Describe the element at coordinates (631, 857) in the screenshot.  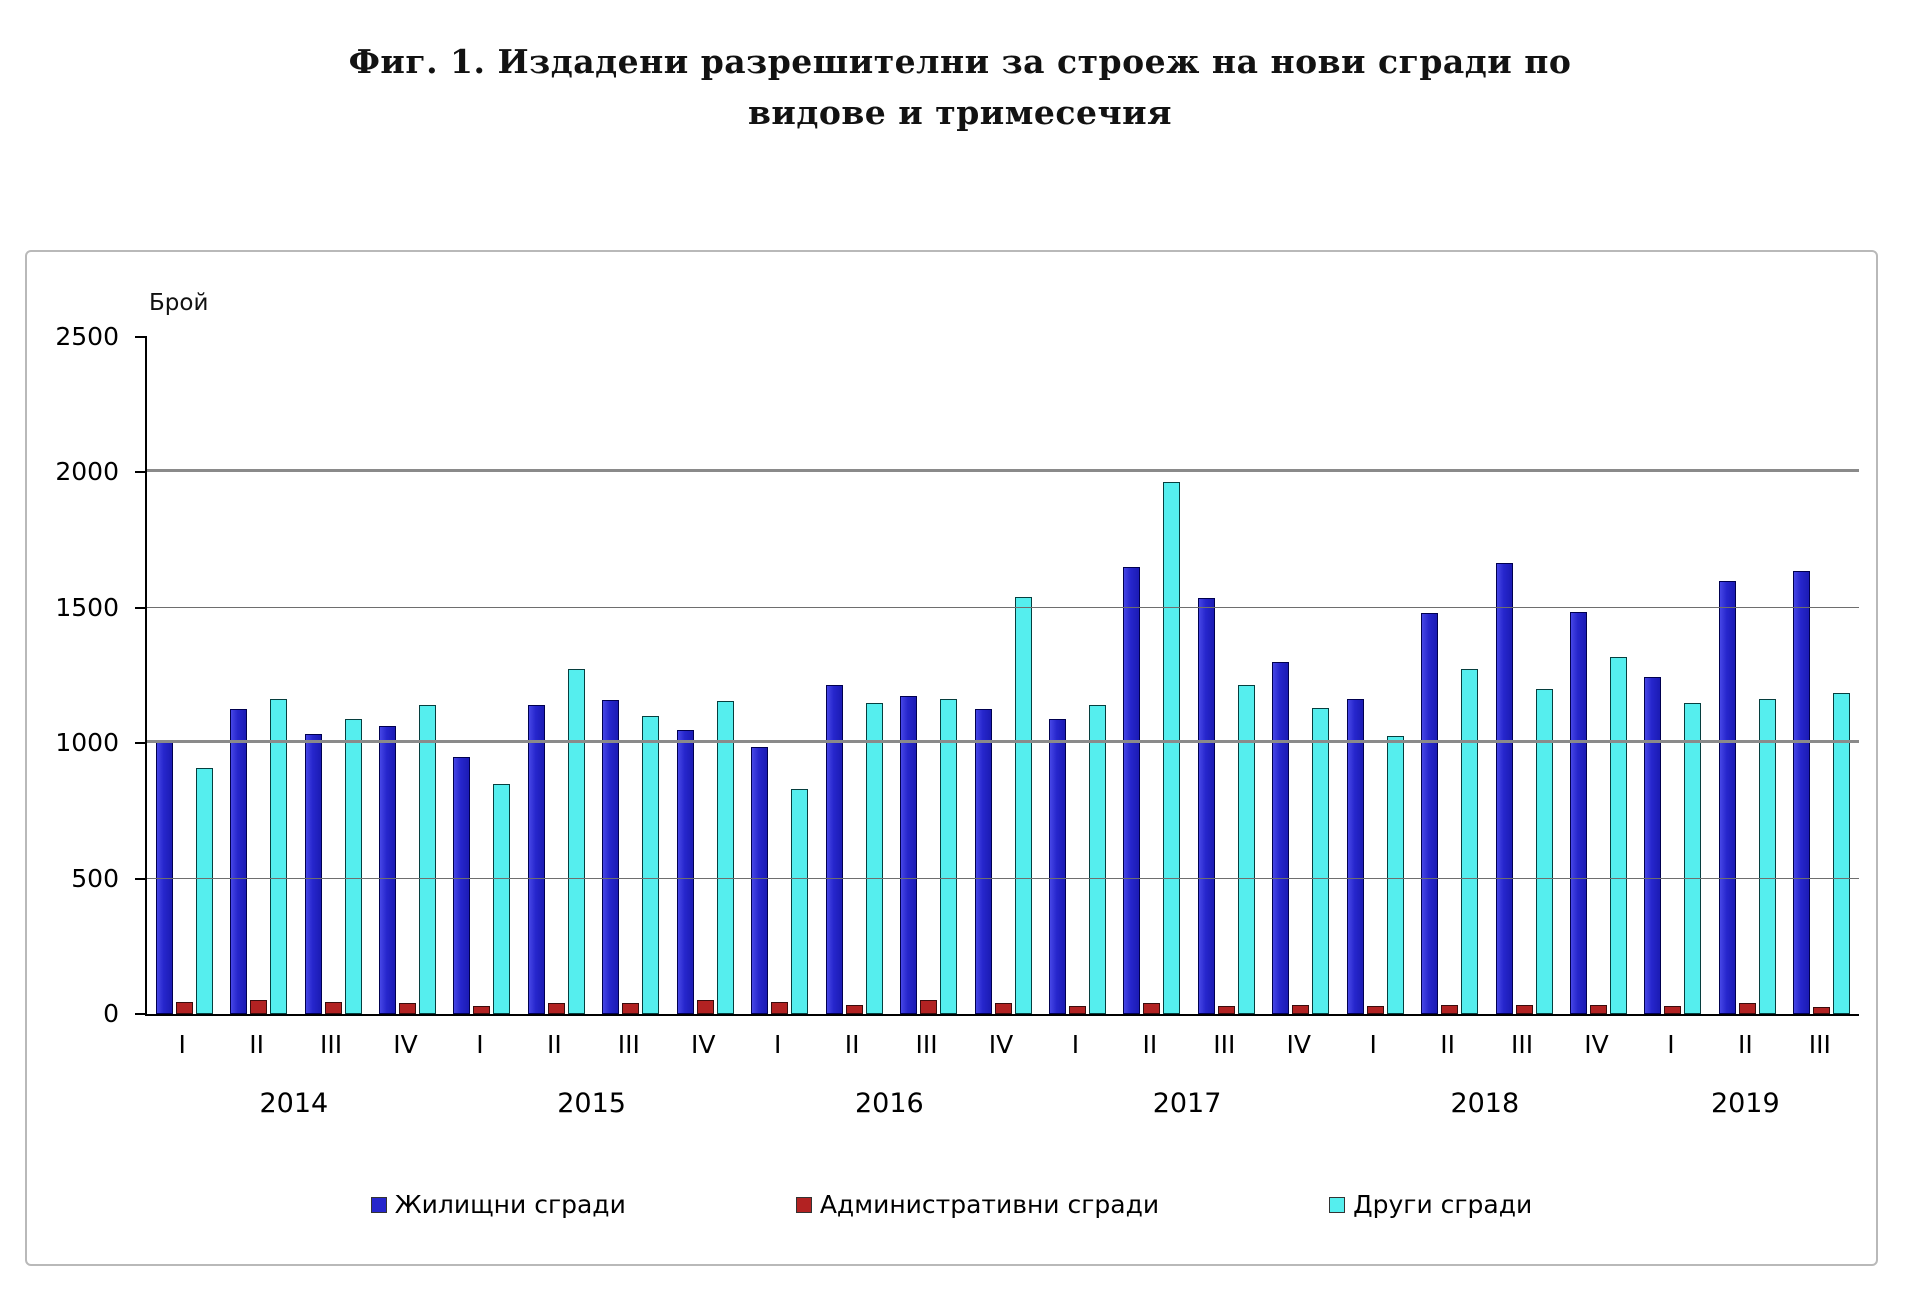
I see `bar-group-2015-III` at that location.